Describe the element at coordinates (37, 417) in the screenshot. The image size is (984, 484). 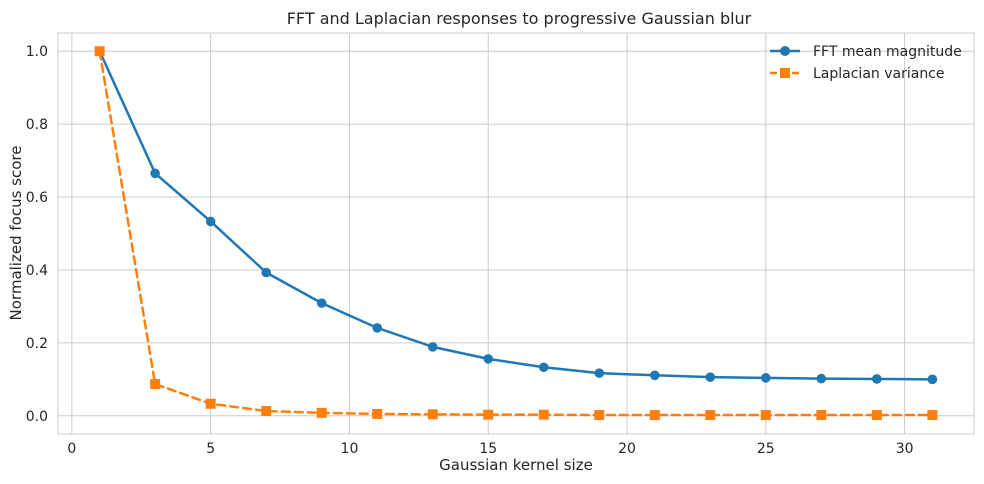
I see `y-tick-label: 0.0` at that location.